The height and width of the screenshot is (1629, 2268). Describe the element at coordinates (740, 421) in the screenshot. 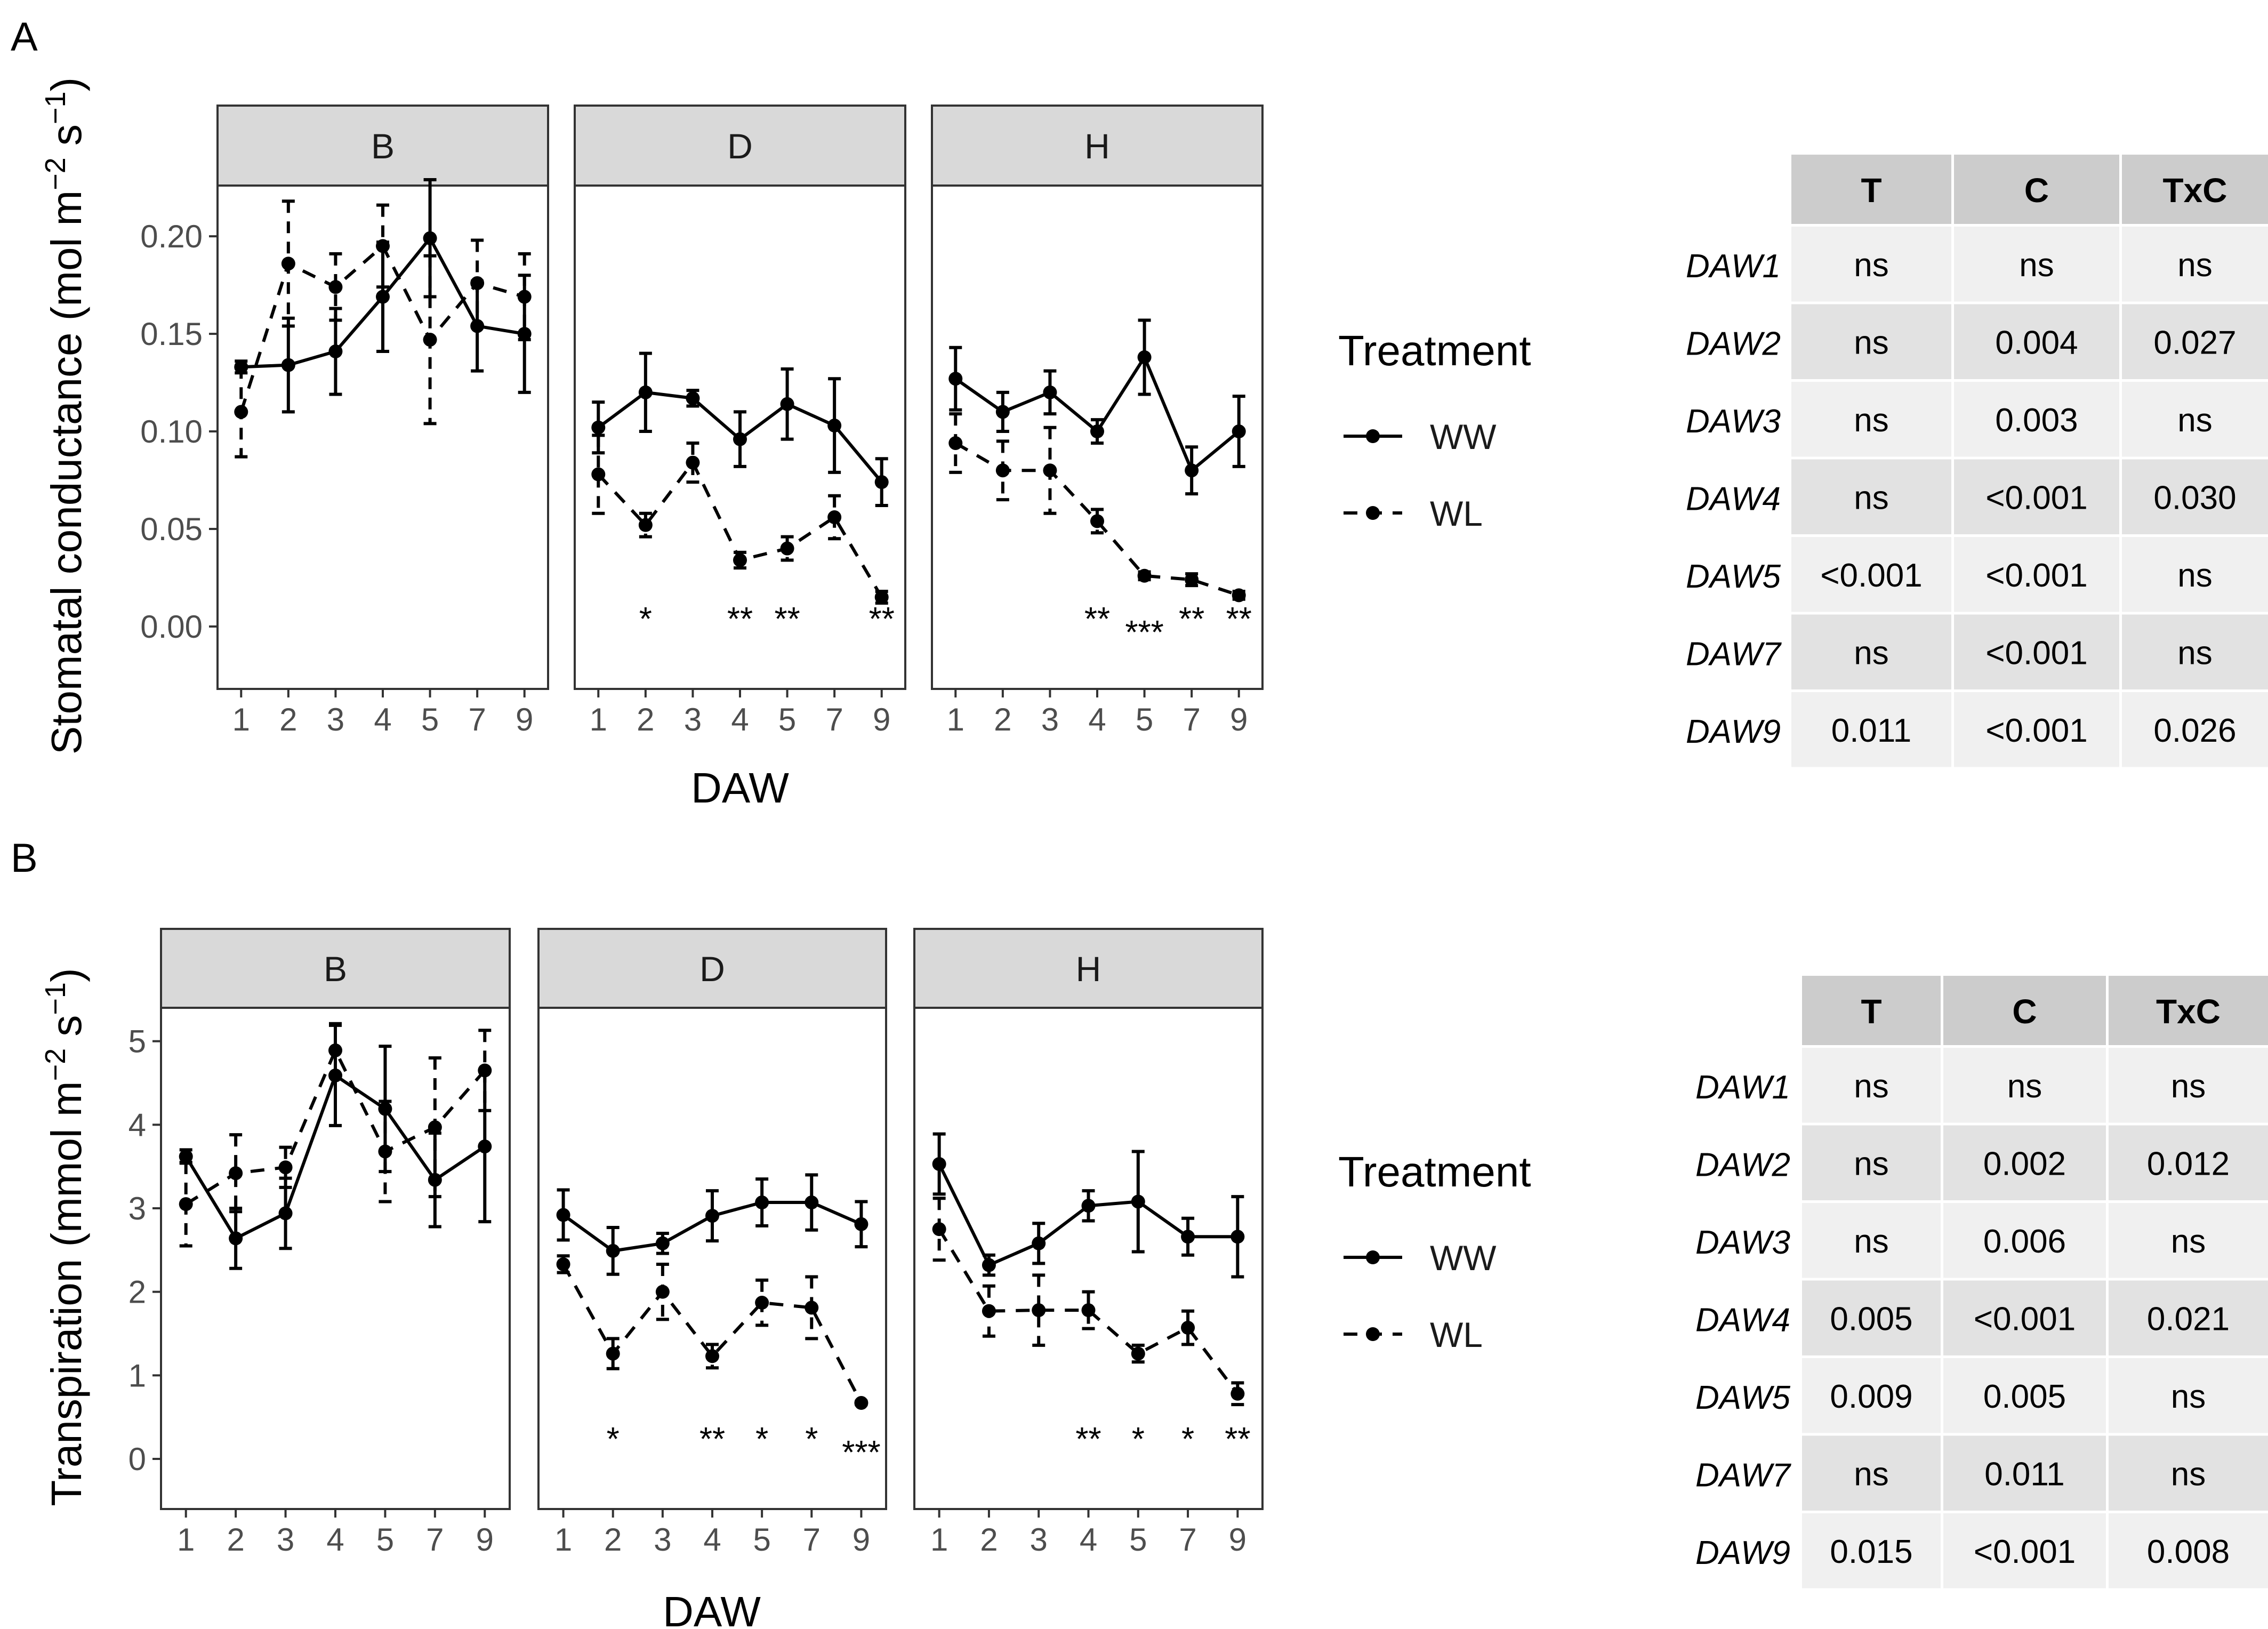

I see `facet-D: D1 2 3 4 5 7 9* ** ** **` at that location.